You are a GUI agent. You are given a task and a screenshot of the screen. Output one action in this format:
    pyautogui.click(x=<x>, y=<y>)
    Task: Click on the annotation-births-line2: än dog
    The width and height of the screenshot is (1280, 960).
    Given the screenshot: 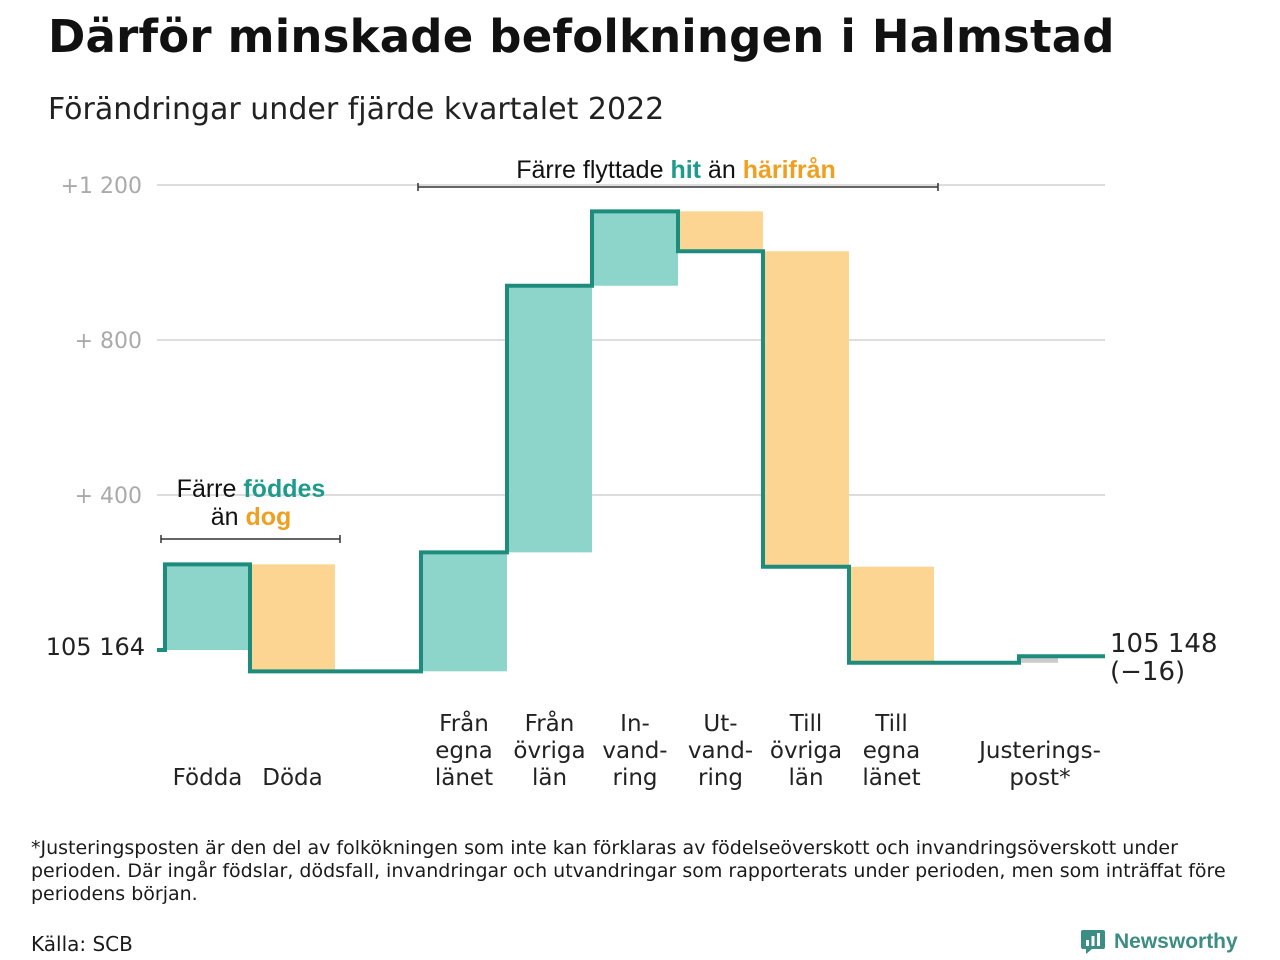 What is the action you would take?
    pyautogui.click(x=251, y=517)
    